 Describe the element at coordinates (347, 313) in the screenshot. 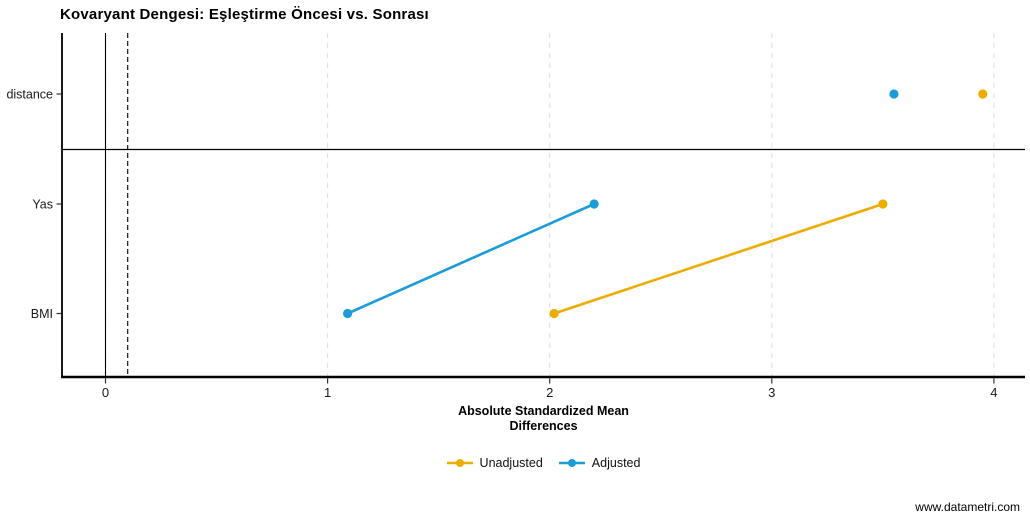

I see `data-point-adjusted-bmi` at that location.